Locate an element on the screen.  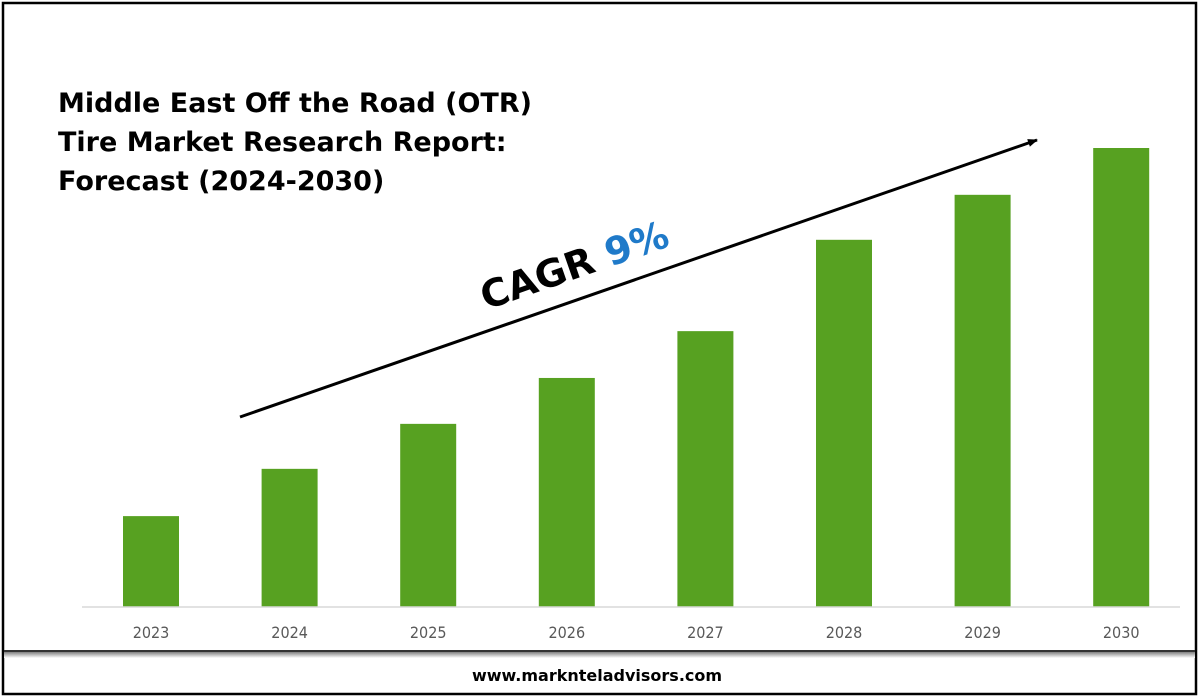
title-line-1: Middle East Off the Road (OTR) is located at coordinates (295, 103).